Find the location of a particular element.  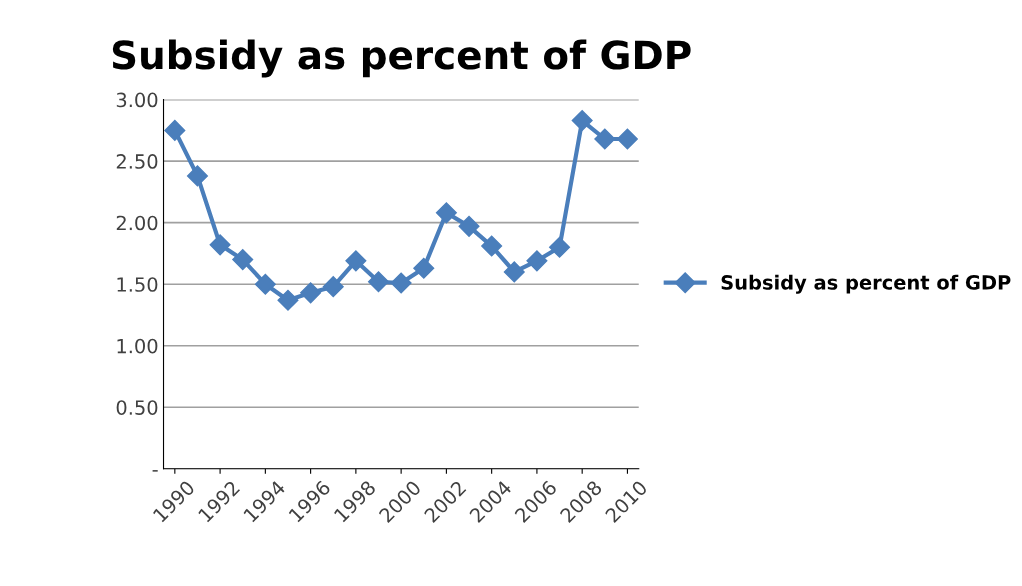

legend-label: Subsidy as percent of GDP is located at coordinates (866, 284).